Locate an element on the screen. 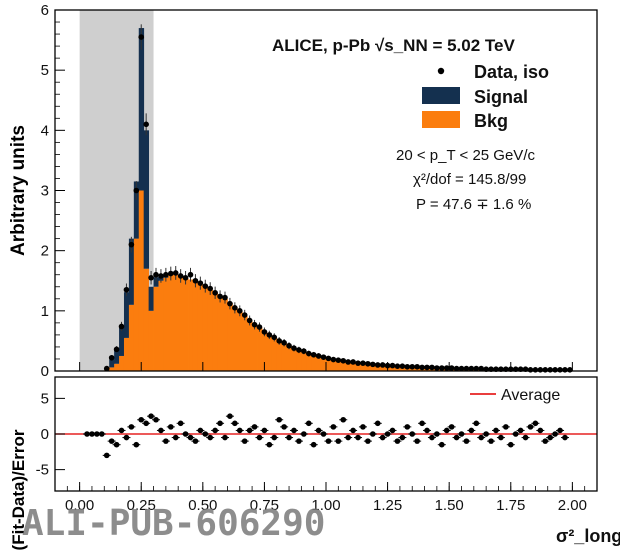 The image size is (620, 557). purity-label: P = 47.6 ∓ 1.6 % is located at coordinates (473, 204).